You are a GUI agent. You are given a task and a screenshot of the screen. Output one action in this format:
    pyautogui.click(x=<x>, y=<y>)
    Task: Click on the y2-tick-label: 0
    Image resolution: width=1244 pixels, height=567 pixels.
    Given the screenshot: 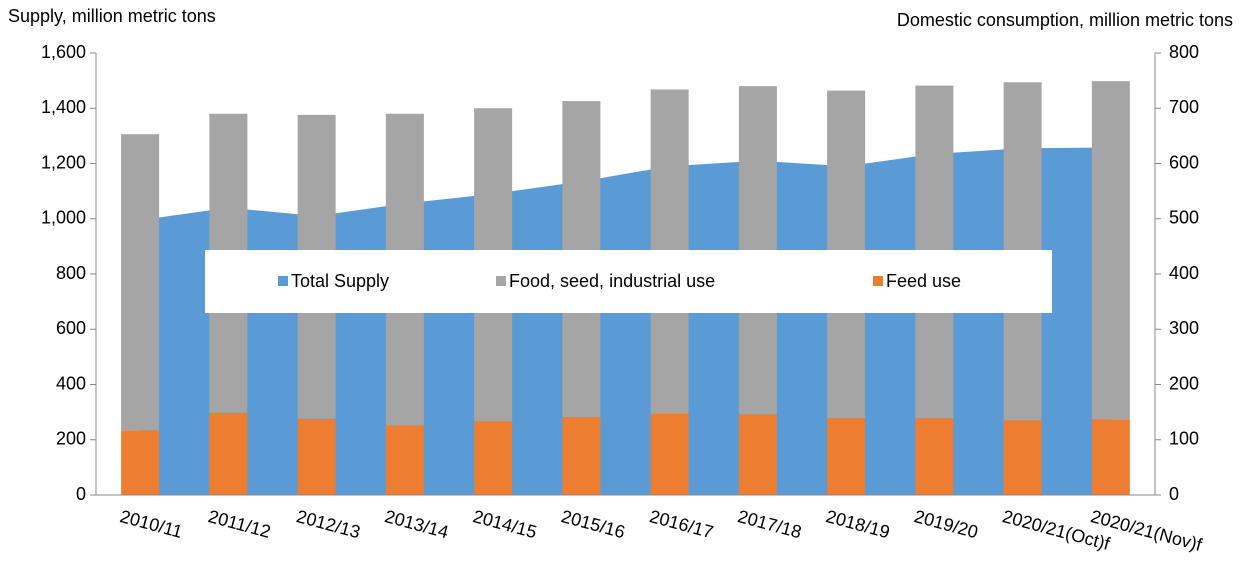 What is the action you would take?
    pyautogui.click(x=1174, y=494)
    